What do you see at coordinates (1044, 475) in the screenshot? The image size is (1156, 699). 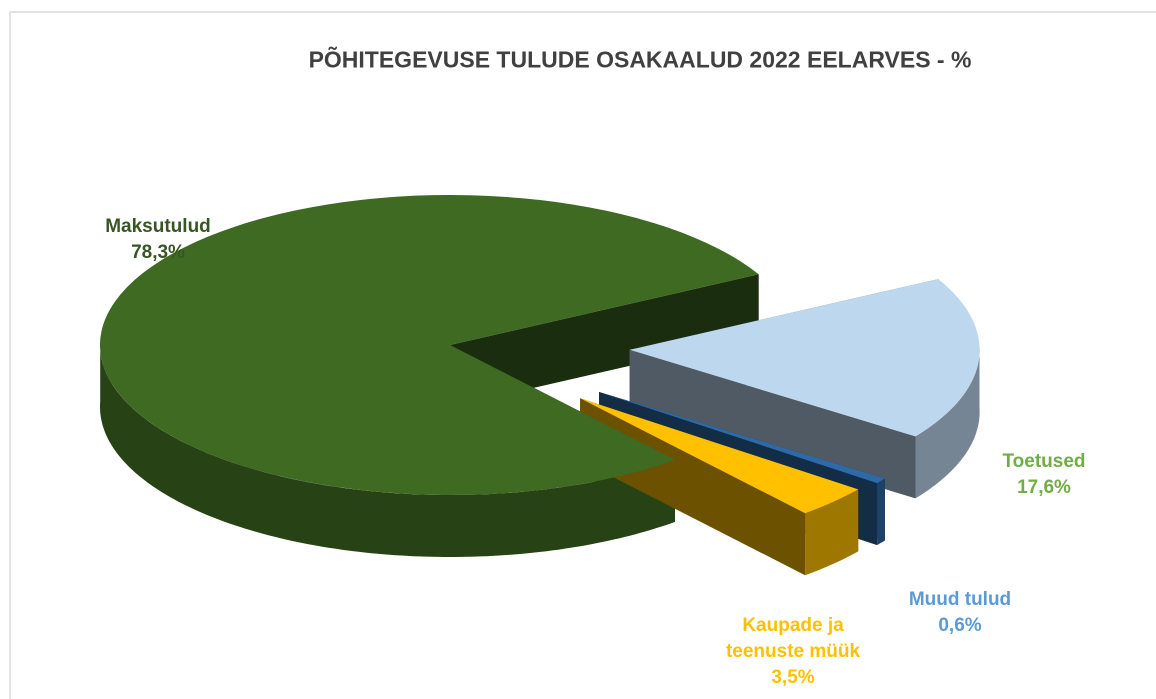 I see `data-label: Toetused 17,6%` at bounding box center [1044, 475].